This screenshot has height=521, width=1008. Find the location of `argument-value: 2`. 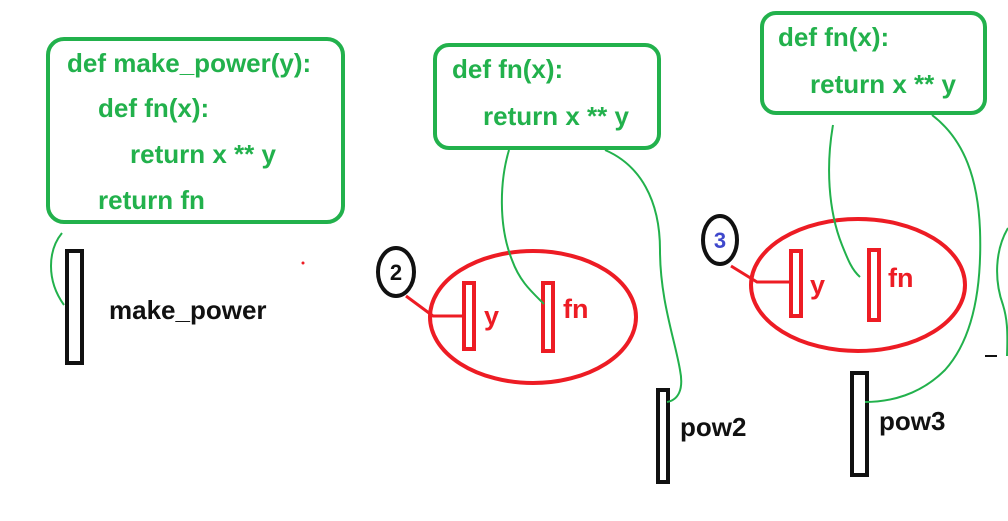

argument-value: 2 is located at coordinates (396, 272).